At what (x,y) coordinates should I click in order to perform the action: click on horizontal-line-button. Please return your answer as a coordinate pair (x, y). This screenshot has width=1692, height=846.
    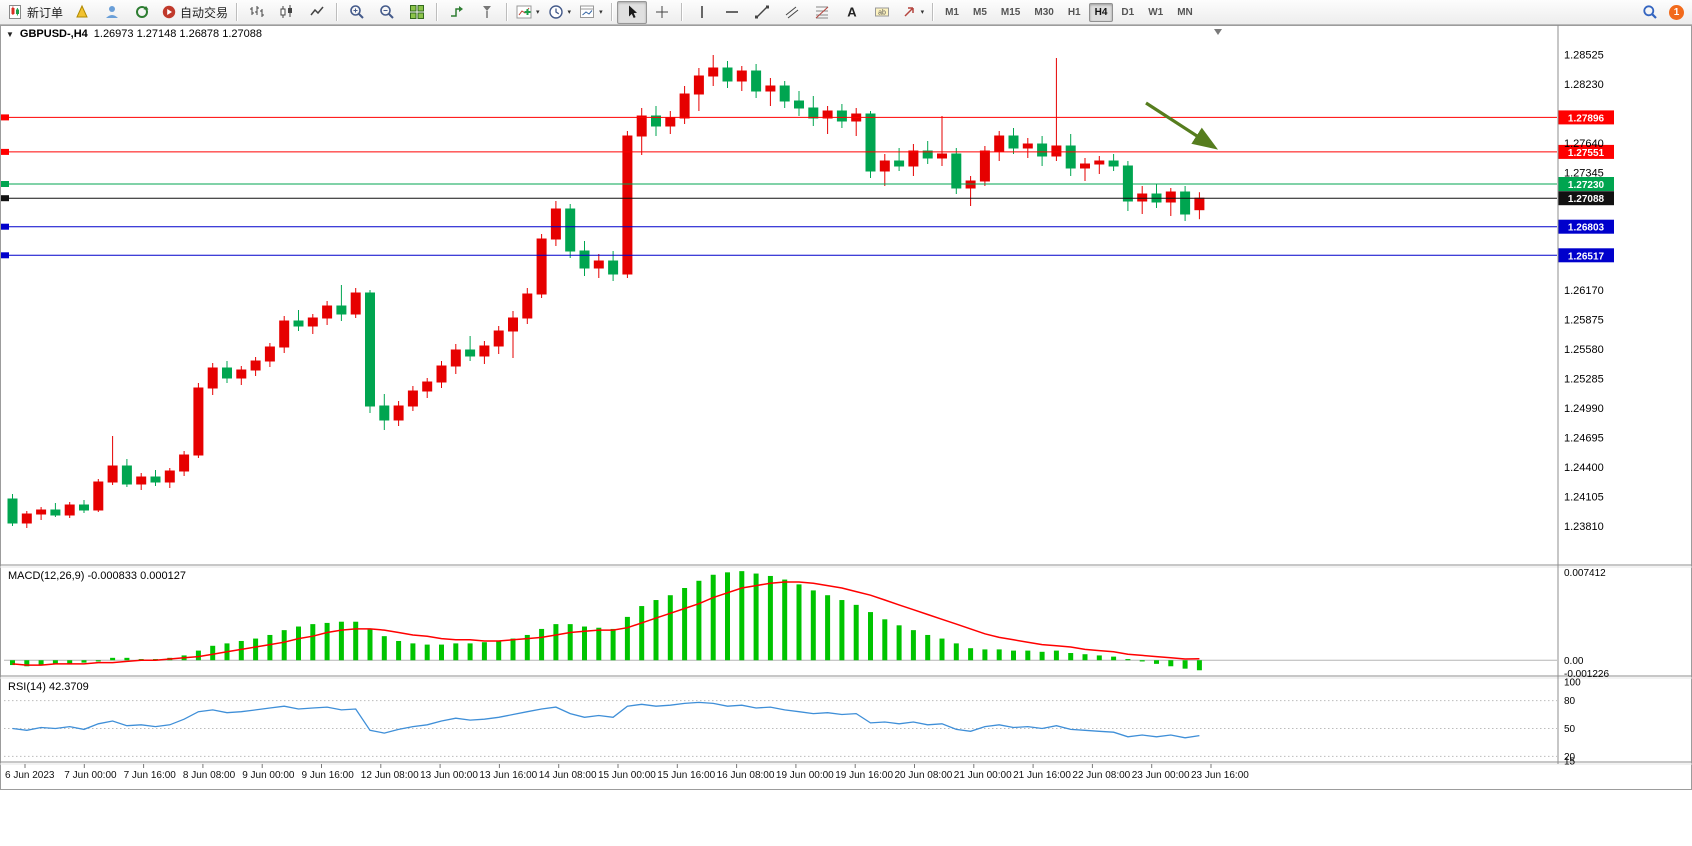
    Looking at the image, I should click on (732, 12).